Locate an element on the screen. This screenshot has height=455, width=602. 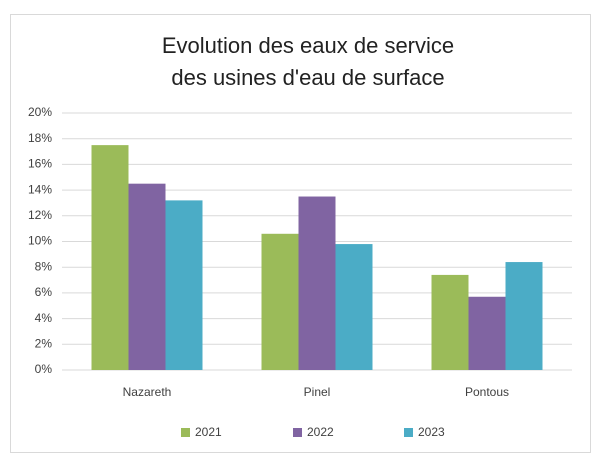
y-tick-label: 10% is located at coordinates (40, 241).